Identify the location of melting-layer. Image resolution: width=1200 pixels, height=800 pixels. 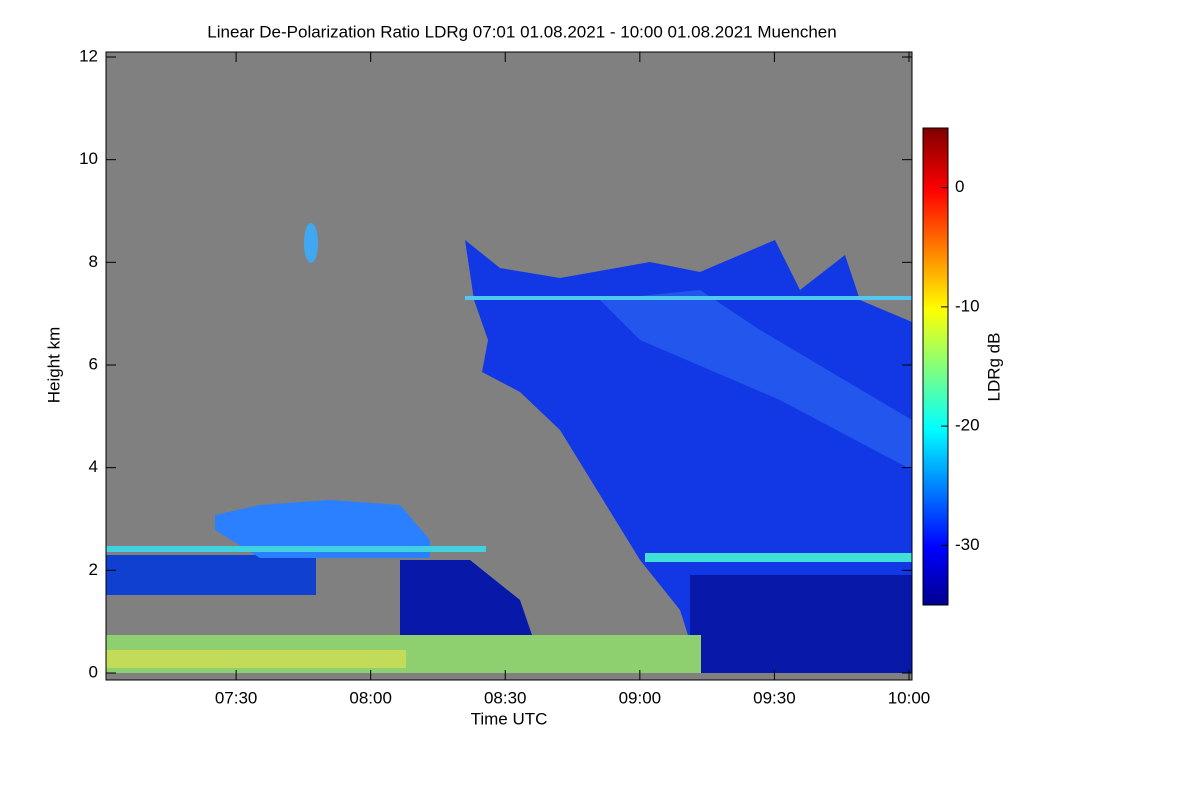
(778, 557).